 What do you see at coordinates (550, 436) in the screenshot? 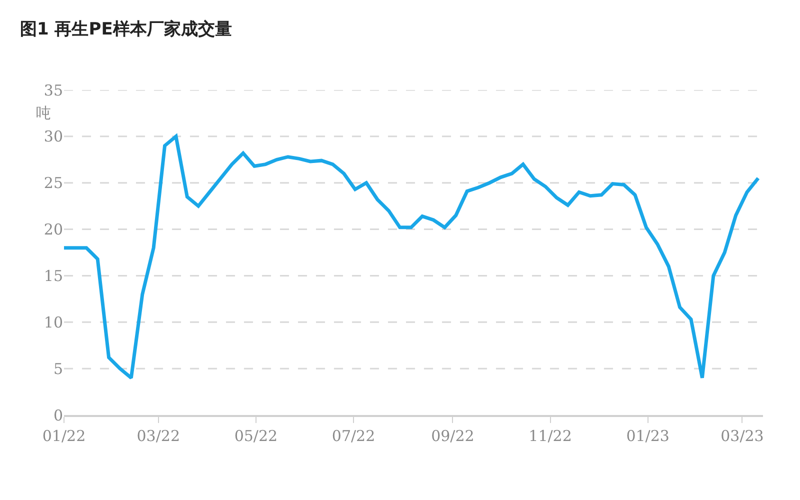
I see `x-tick-label: 11/22` at bounding box center [550, 436].